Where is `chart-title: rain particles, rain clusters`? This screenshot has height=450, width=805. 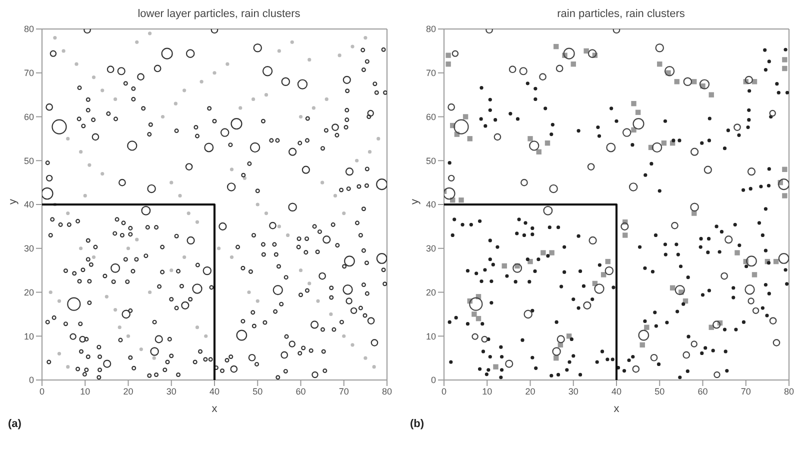
chart-title: rain particles, rain clusters is located at coordinates (621, 15).